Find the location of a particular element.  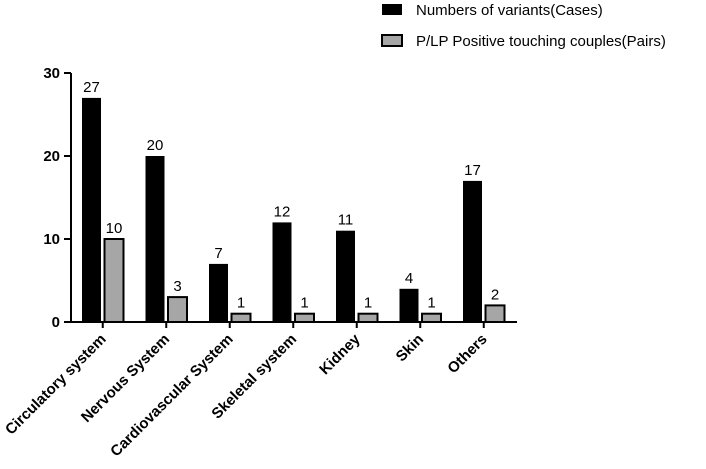

data-label: 11 is located at coordinates (346, 220).